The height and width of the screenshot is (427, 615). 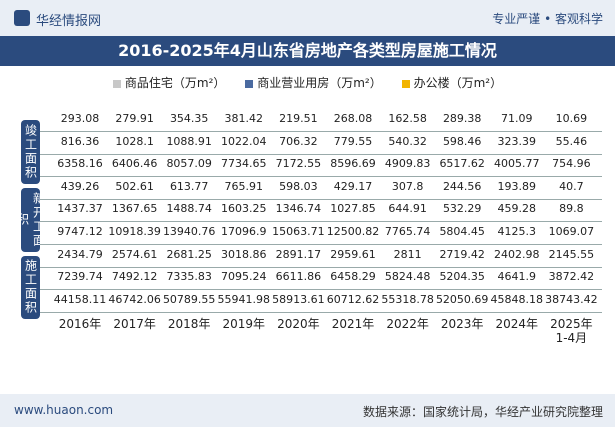 I want to click on cell-g0-r1-c4: 706.32, so click(x=298, y=141).